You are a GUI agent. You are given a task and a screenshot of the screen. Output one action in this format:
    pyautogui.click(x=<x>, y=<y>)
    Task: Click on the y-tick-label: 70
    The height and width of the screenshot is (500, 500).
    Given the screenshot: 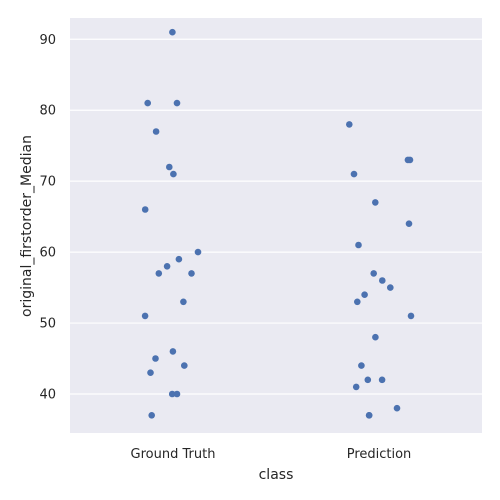 What is the action you would take?
    pyautogui.click(x=47, y=182)
    